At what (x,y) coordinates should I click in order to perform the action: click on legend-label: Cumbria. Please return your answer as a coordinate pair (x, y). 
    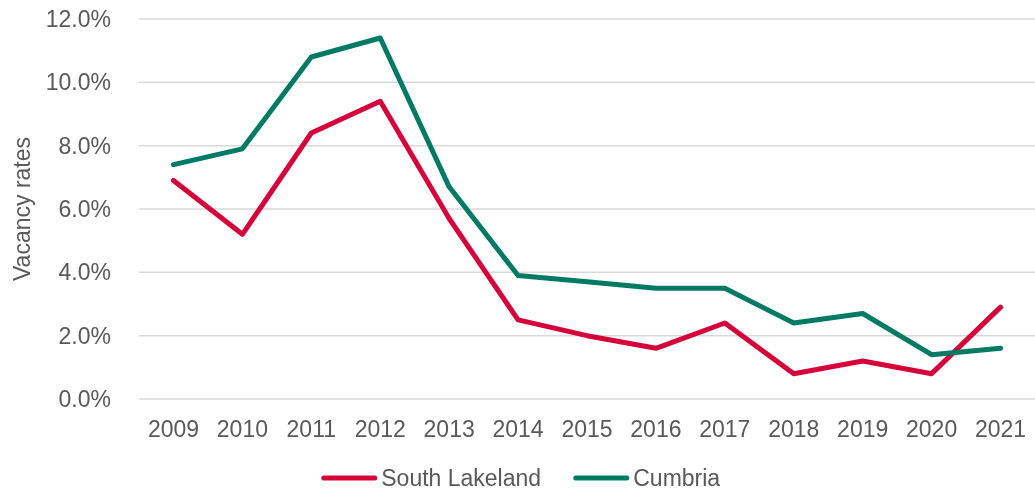
    Looking at the image, I should click on (677, 478).